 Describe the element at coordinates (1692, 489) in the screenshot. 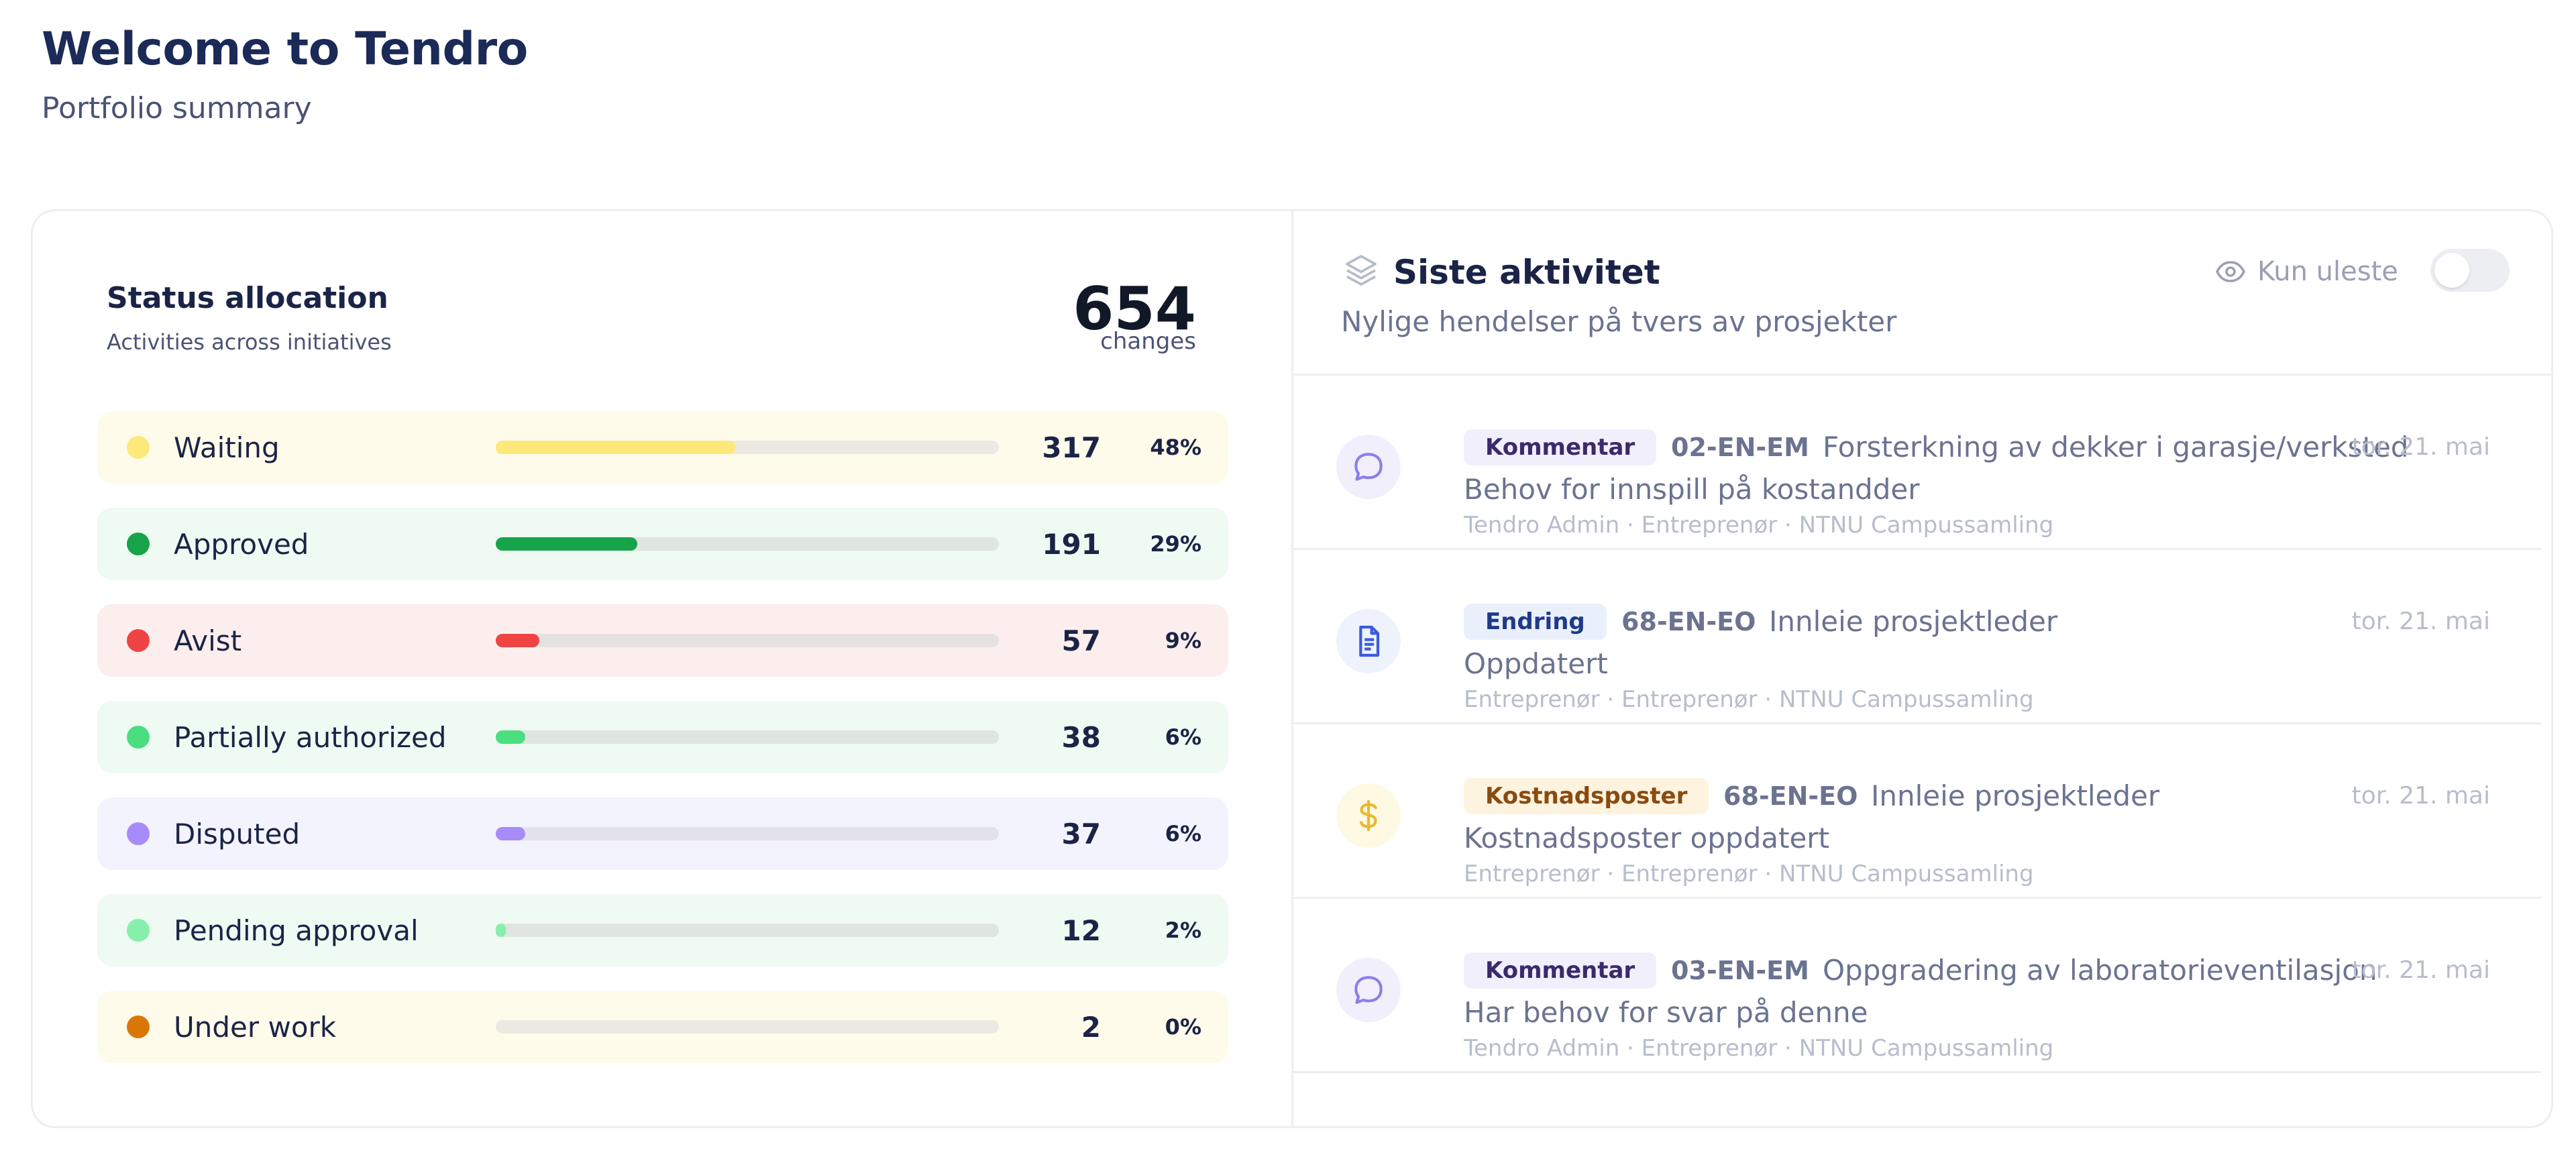

I see `activity-description: Behov for innspill på kostandder` at that location.